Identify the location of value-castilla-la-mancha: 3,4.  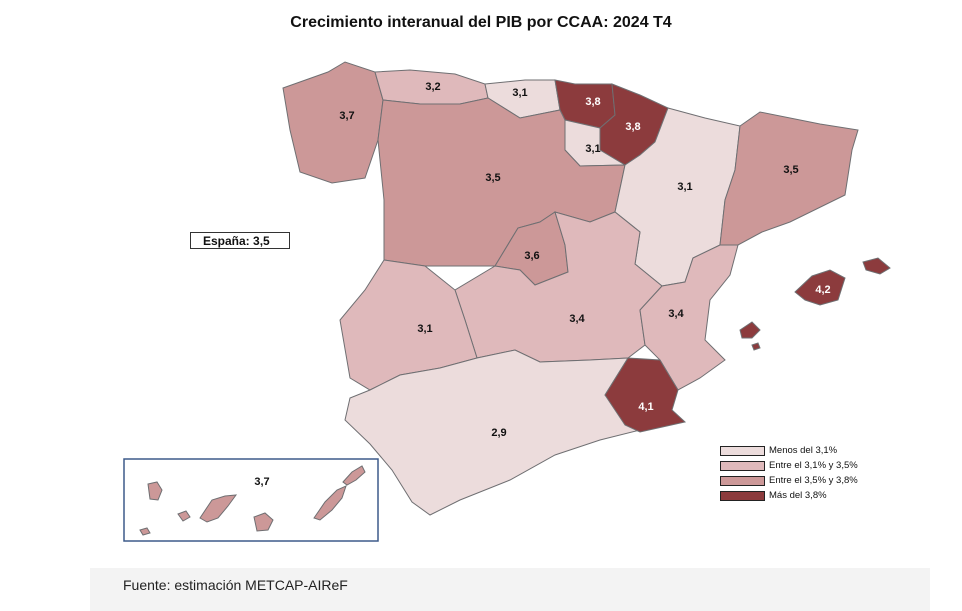
(577, 319).